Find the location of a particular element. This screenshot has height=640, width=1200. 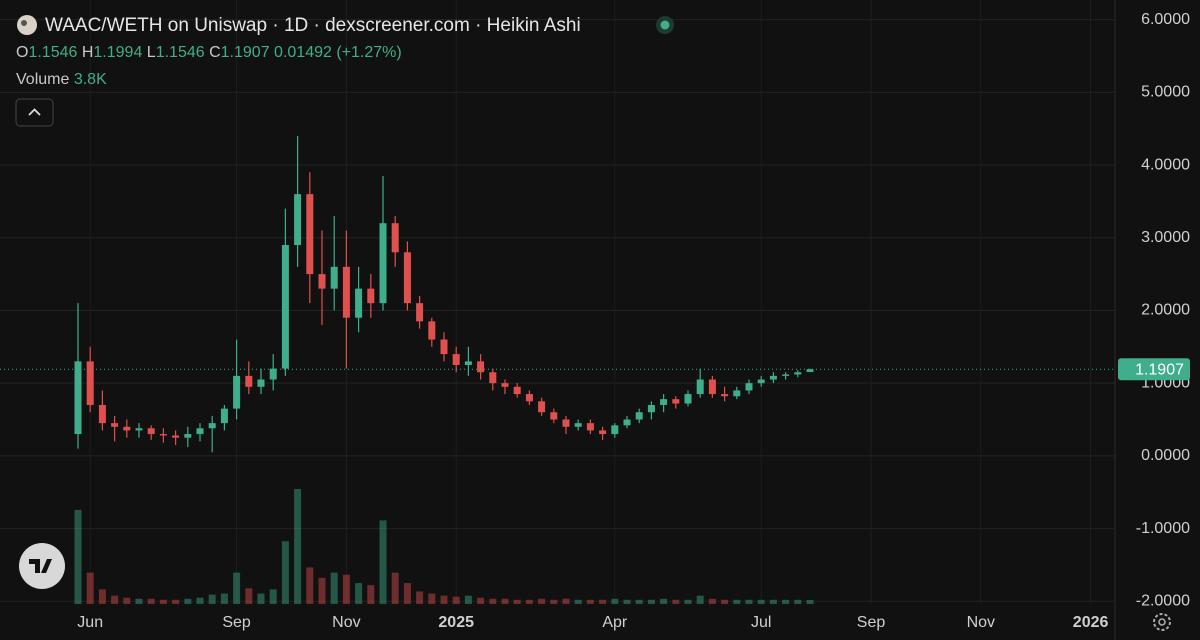

settings-gear is located at coordinates (1162, 622).